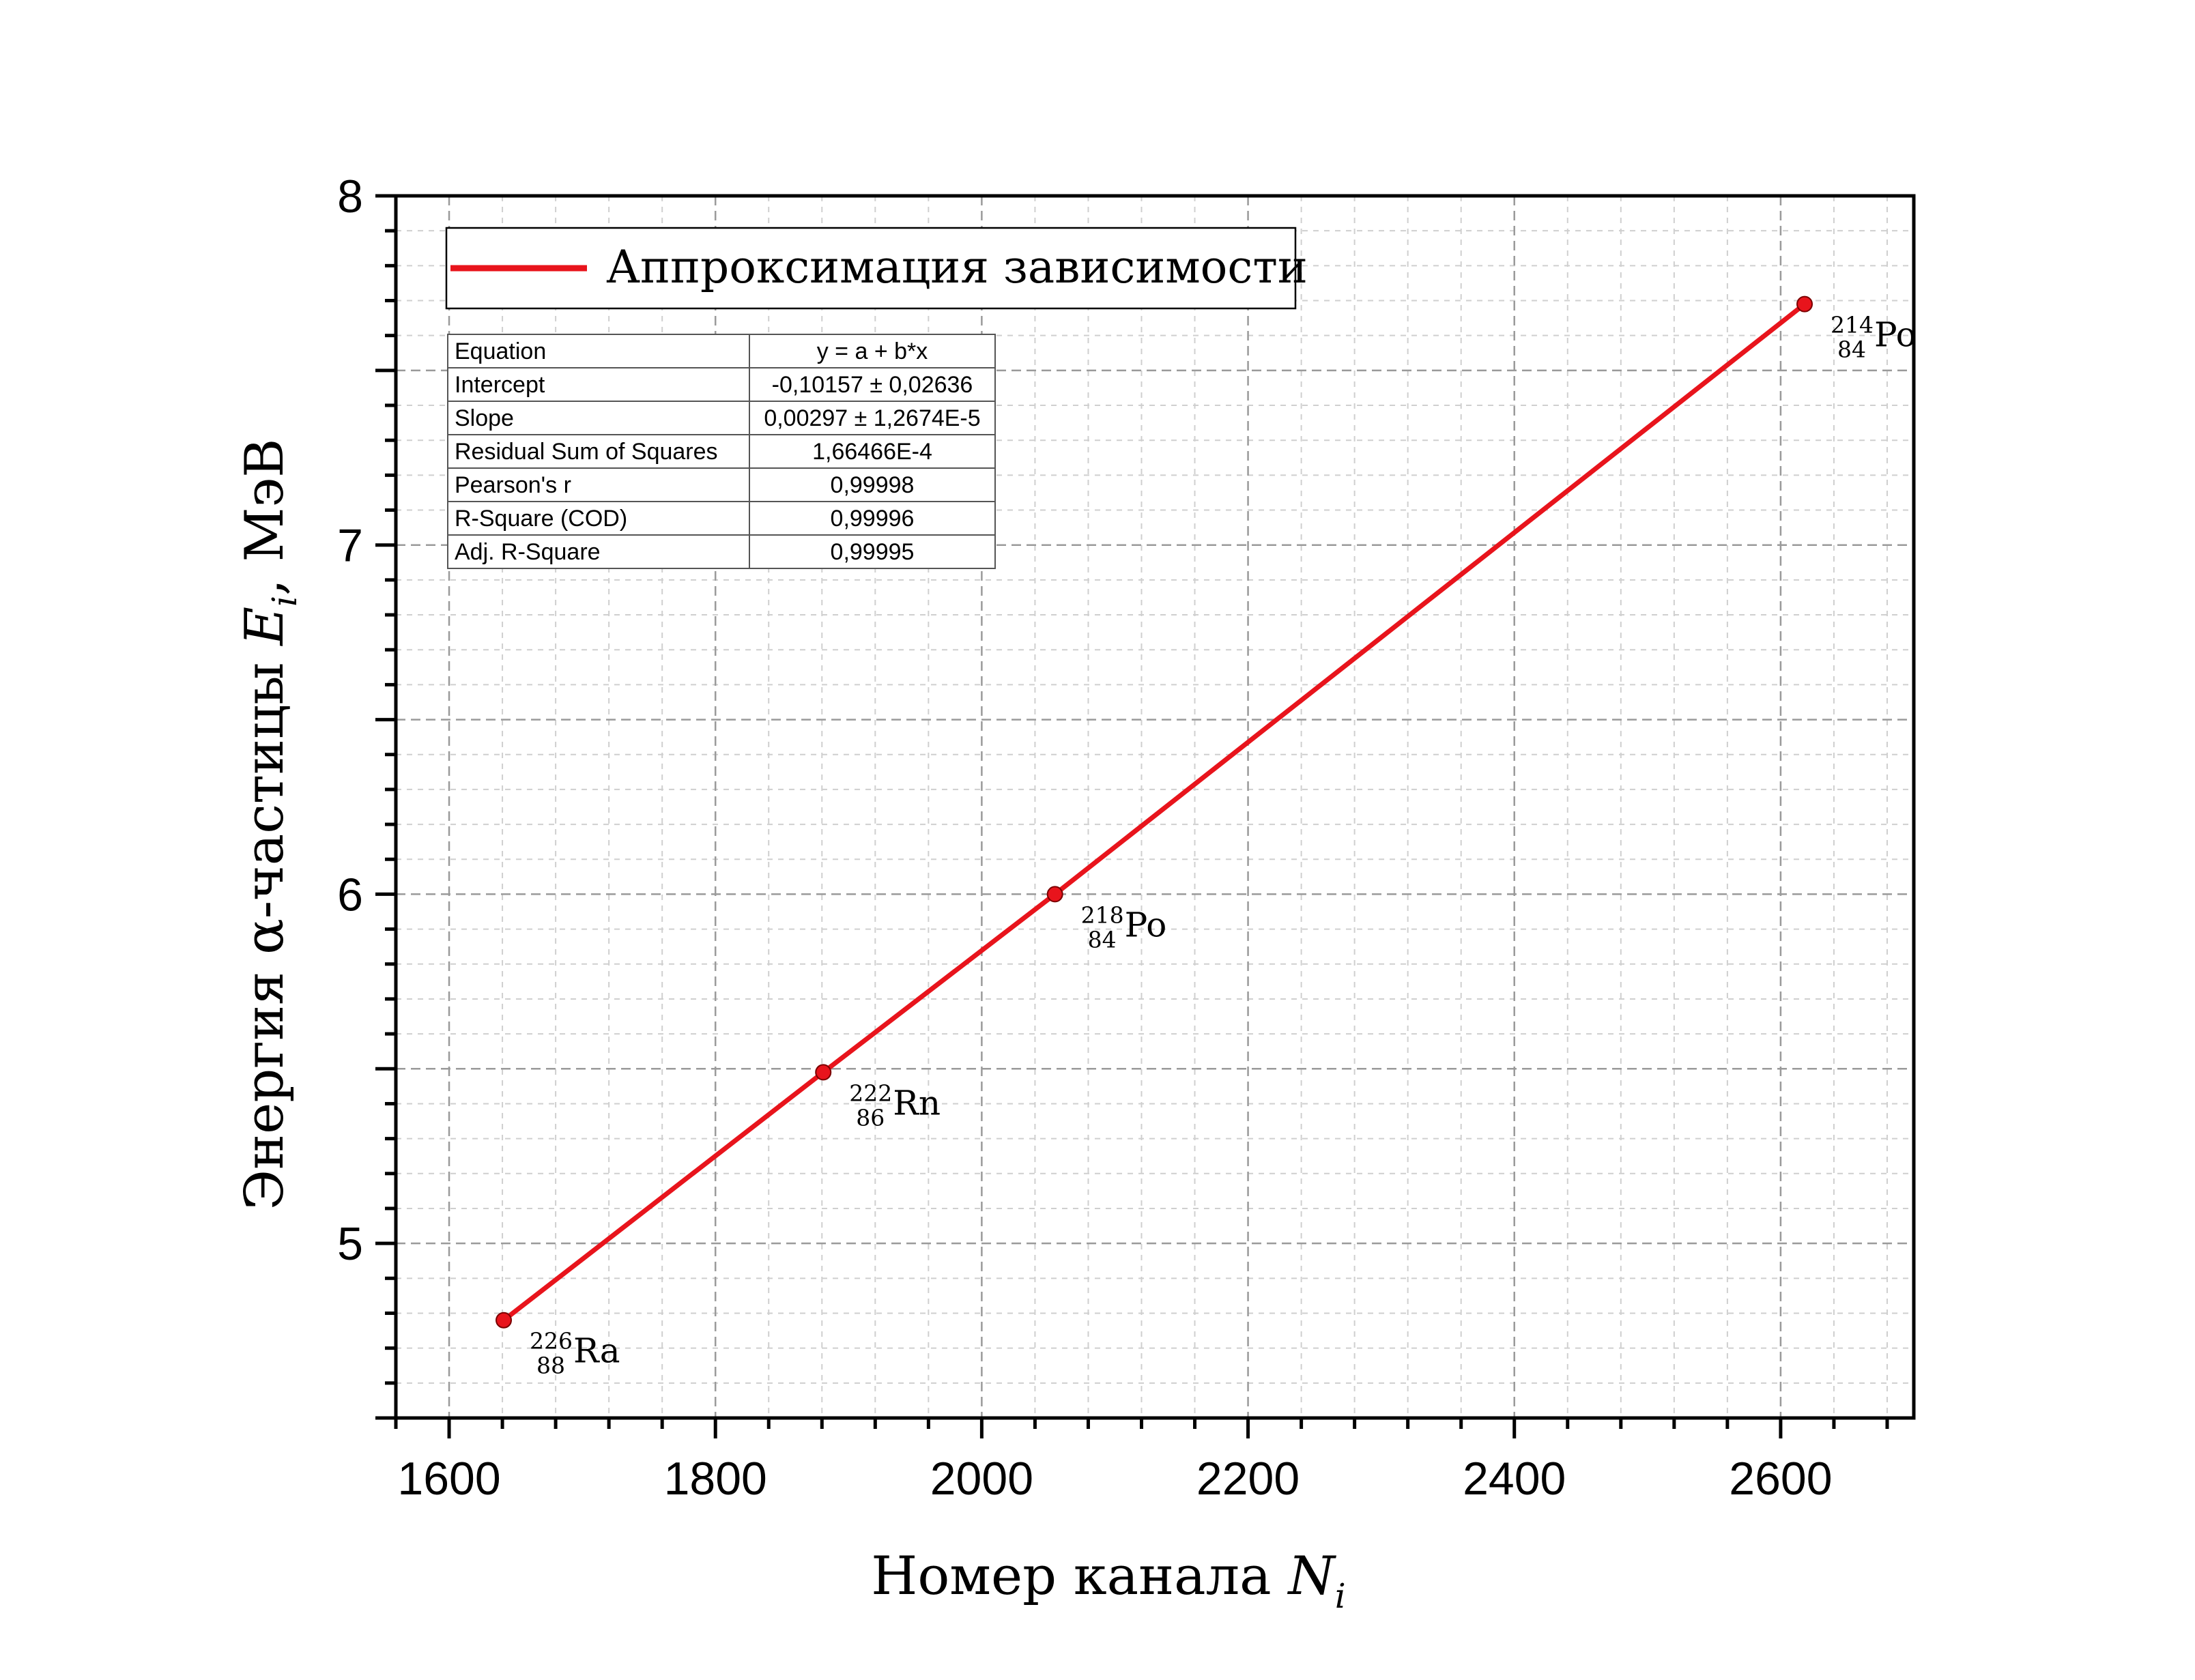 The width and height of the screenshot is (2195, 1680). I want to click on isotope-symbol: Rn, so click(917, 1103).